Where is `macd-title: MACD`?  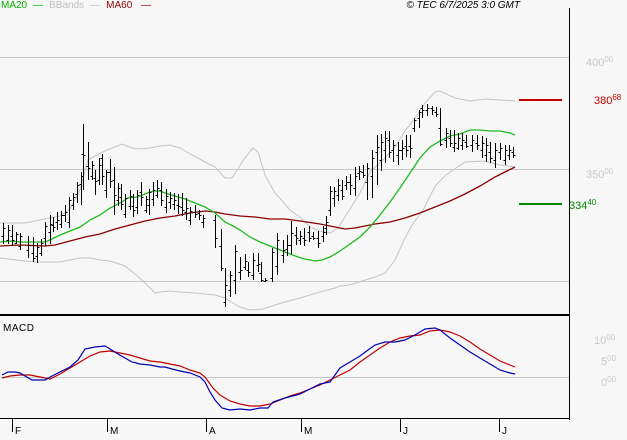 macd-title: MACD is located at coordinates (19, 328).